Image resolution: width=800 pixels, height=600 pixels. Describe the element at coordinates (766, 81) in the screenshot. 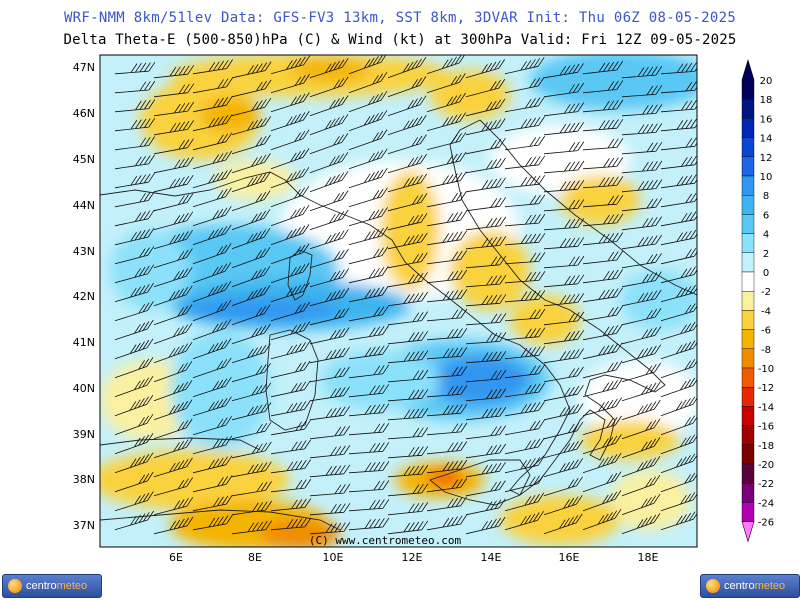

I see `colorbar-label: 20` at that location.